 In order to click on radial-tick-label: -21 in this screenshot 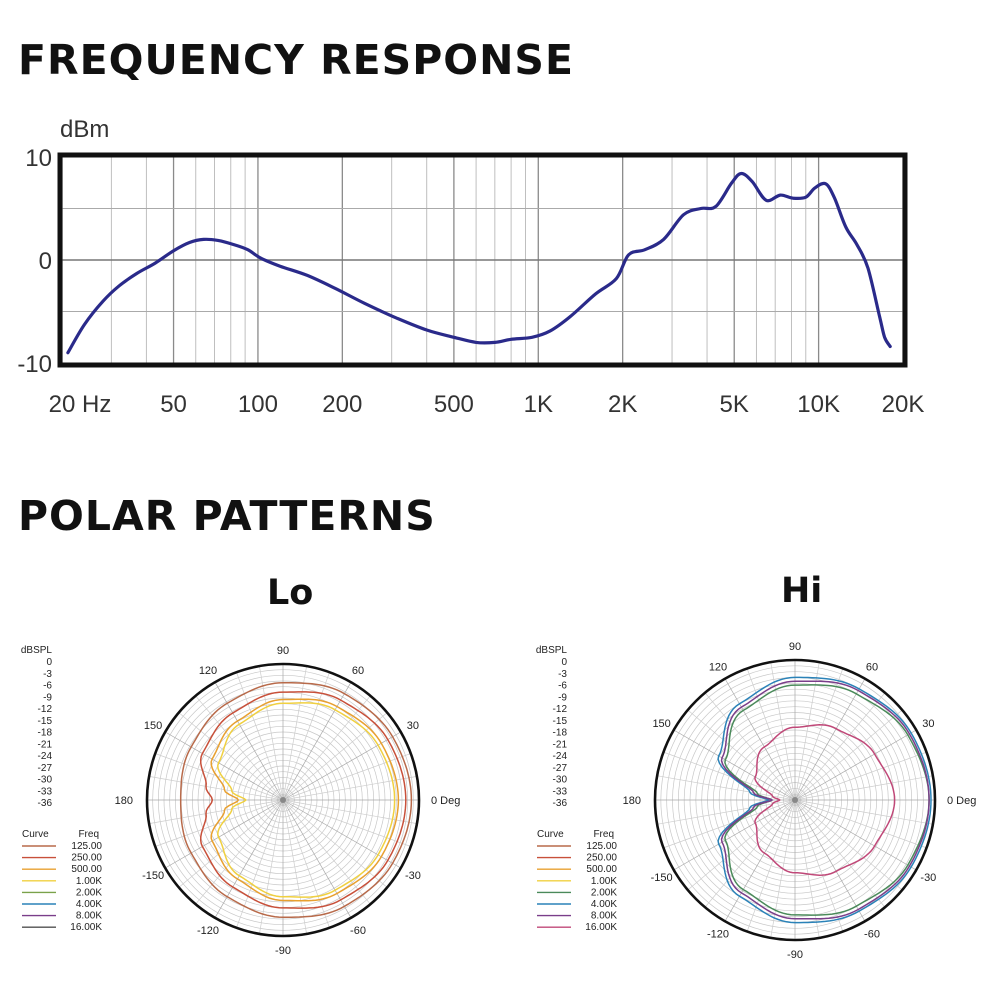, I will do `click(45, 744)`.